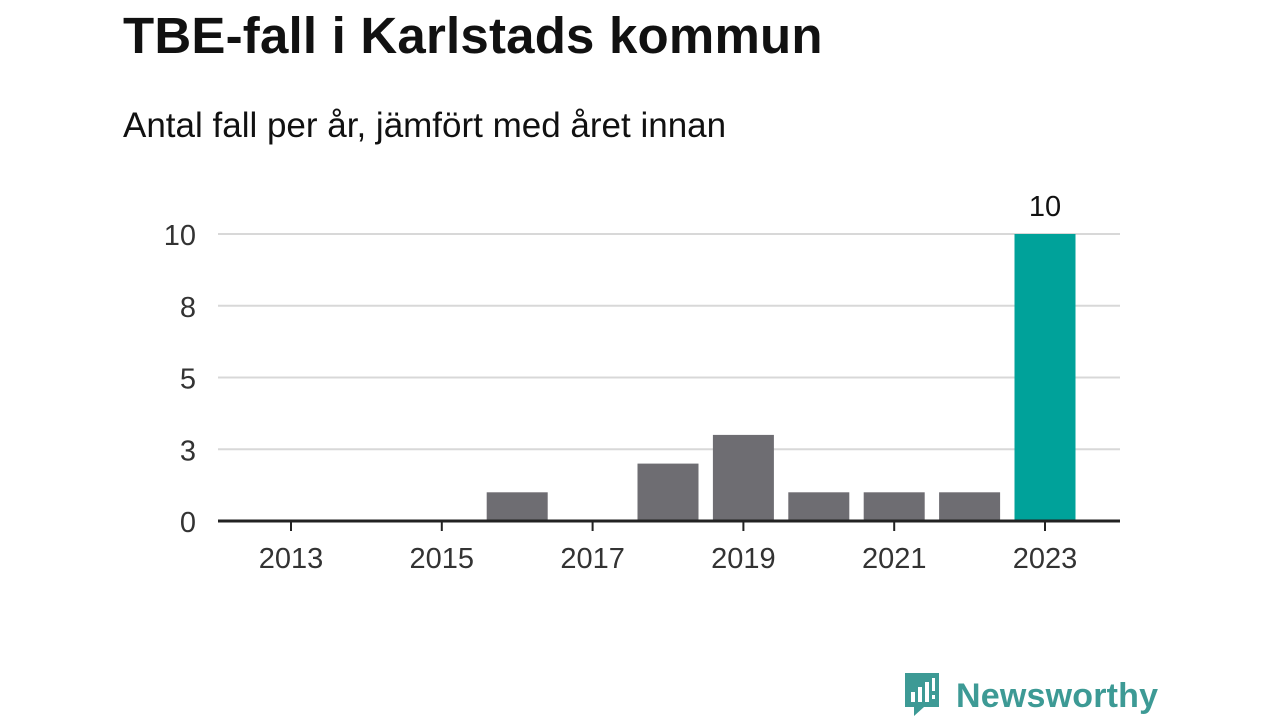  What do you see at coordinates (1045, 559) in the screenshot?
I see `x-tick-label: 2023` at bounding box center [1045, 559].